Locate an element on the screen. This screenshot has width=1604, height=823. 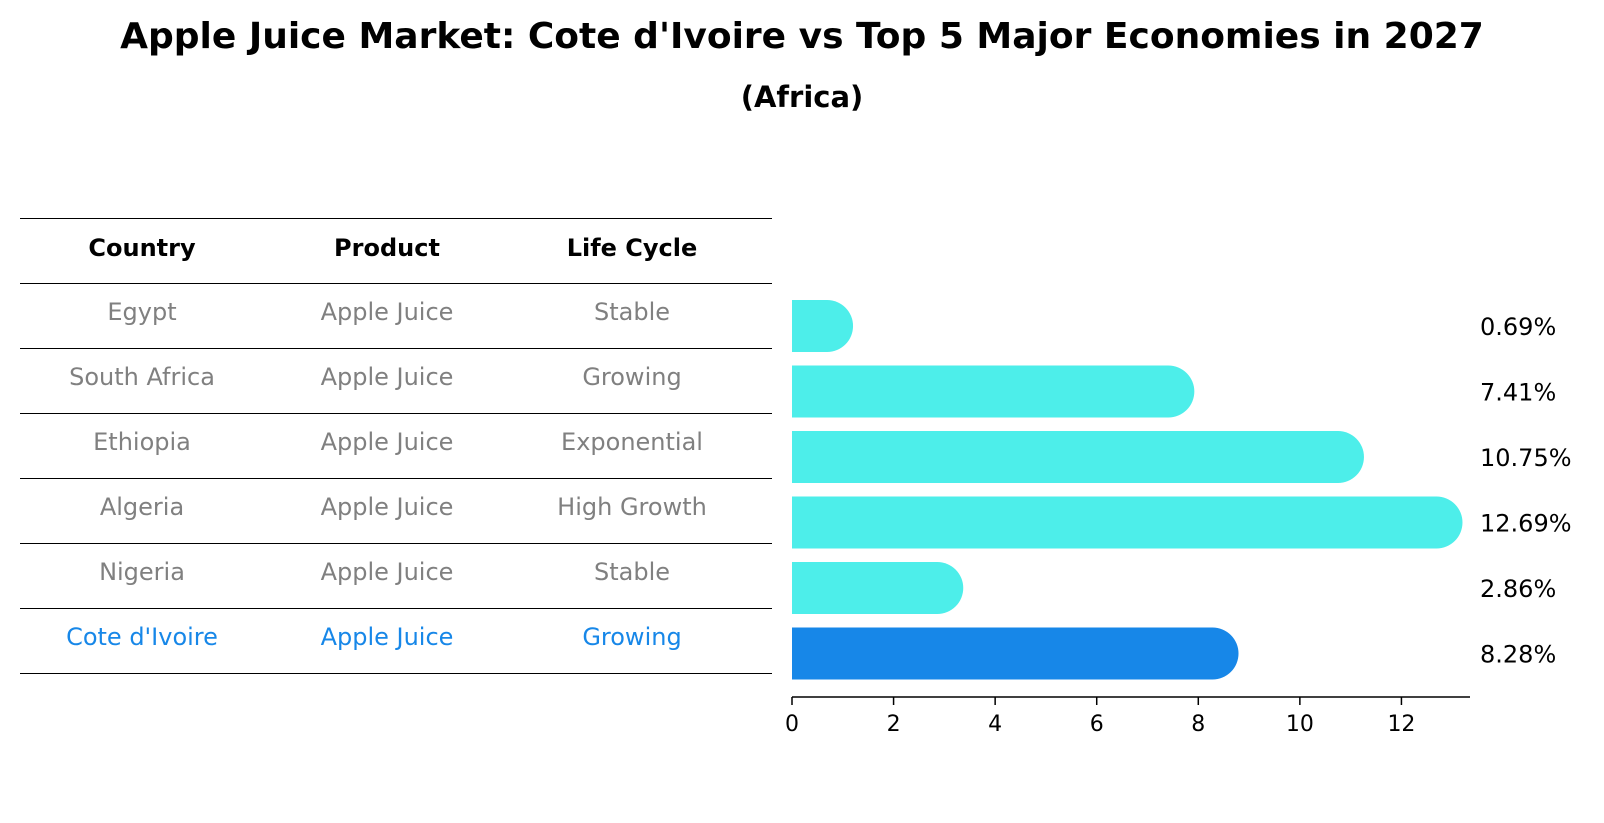
table-cell-country: Nigeria is located at coordinates (142, 572).